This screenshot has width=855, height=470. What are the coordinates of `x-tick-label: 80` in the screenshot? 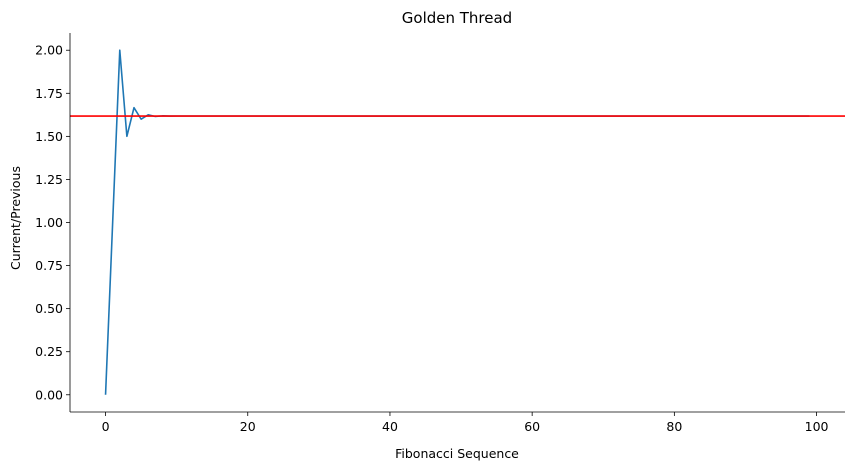 It's located at (674, 426).